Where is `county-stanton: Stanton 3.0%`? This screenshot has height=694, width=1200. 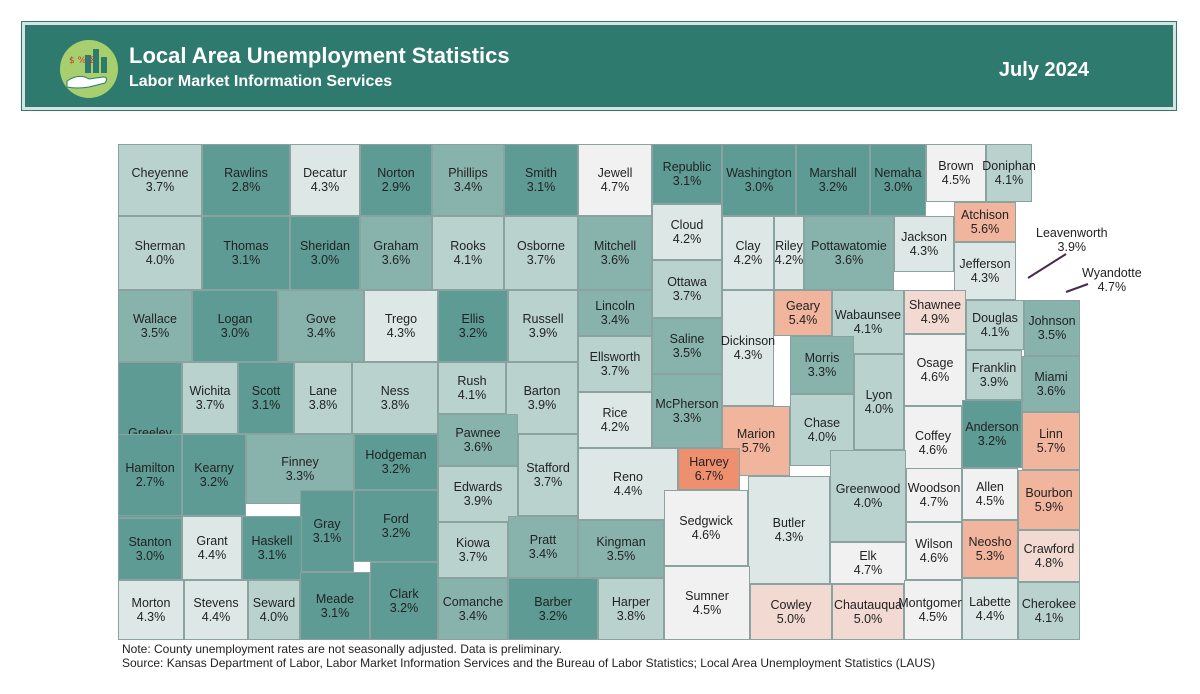 county-stanton: Stanton 3.0% is located at coordinates (150, 549).